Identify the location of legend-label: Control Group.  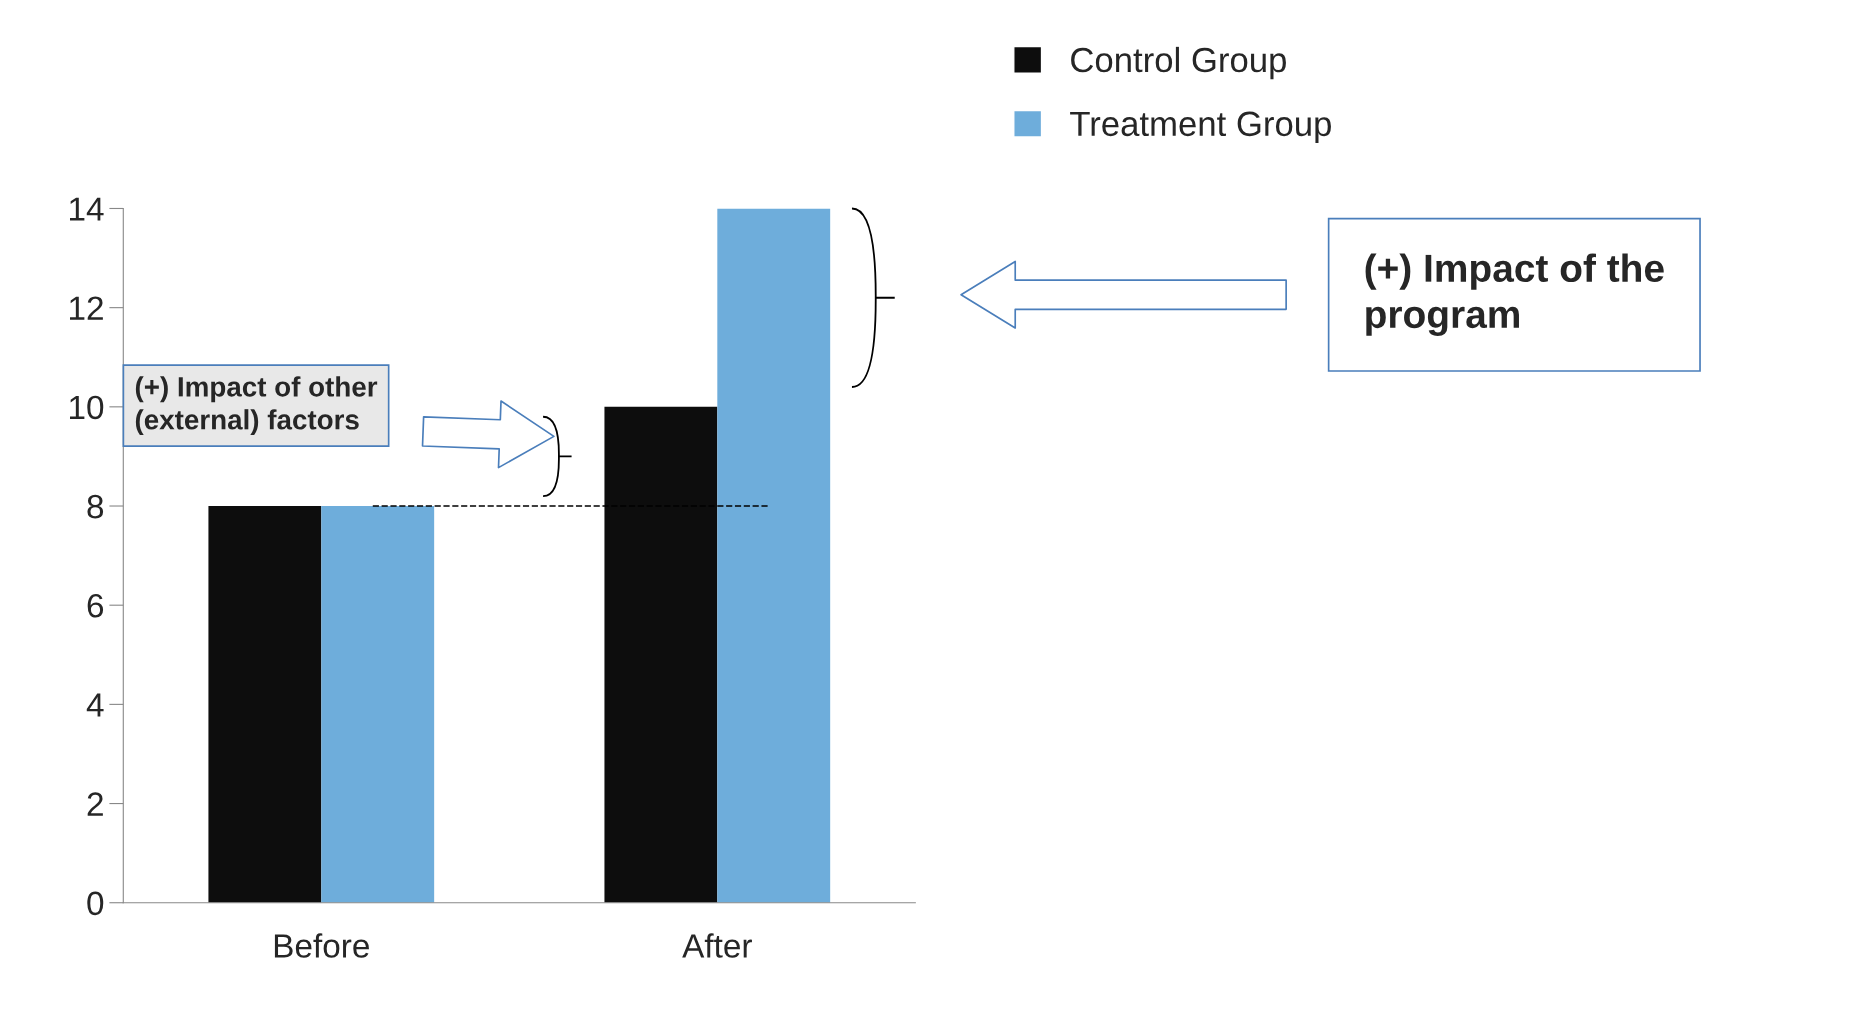
(1178, 63).